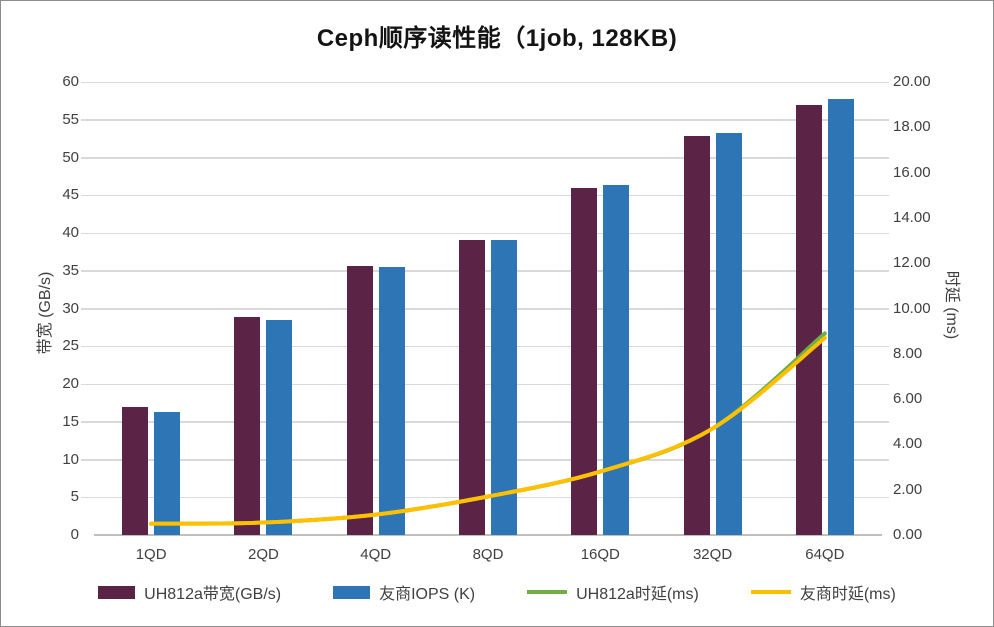 The image size is (994, 627). I want to click on legend-item-uh812a-latency-line: UH812a时延(ms), so click(613, 592).